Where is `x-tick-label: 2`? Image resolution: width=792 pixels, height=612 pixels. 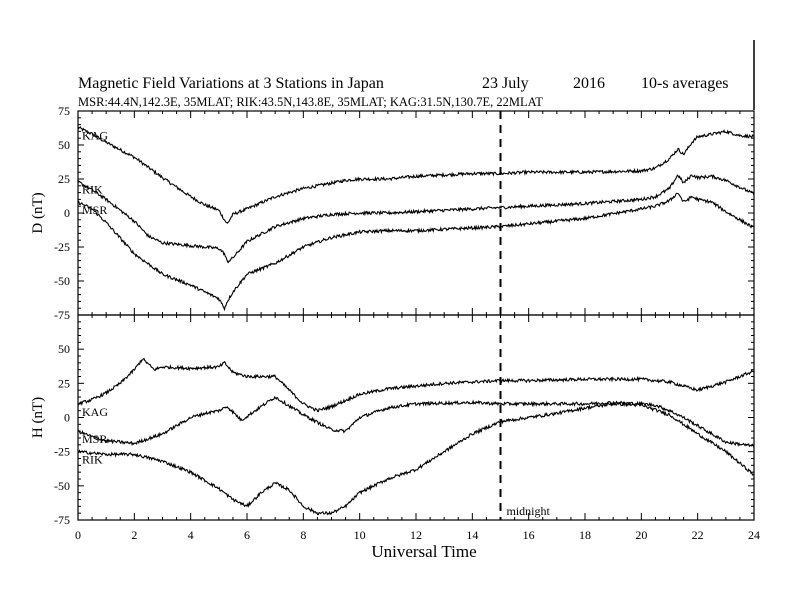
x-tick-label: 2 is located at coordinates (134, 535).